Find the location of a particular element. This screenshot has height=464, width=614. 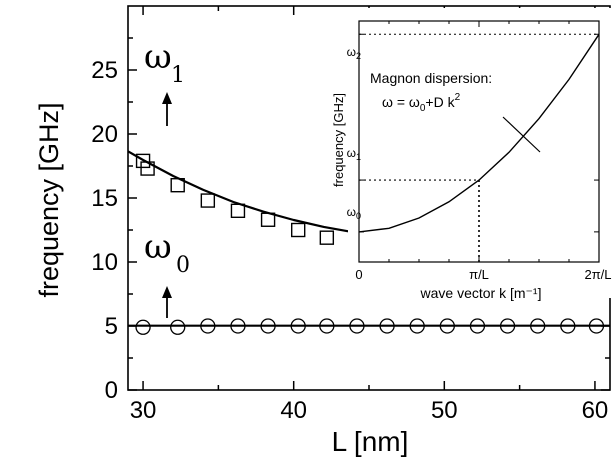

inset-ytick-omega0: ω0 is located at coordinates (354, 213).